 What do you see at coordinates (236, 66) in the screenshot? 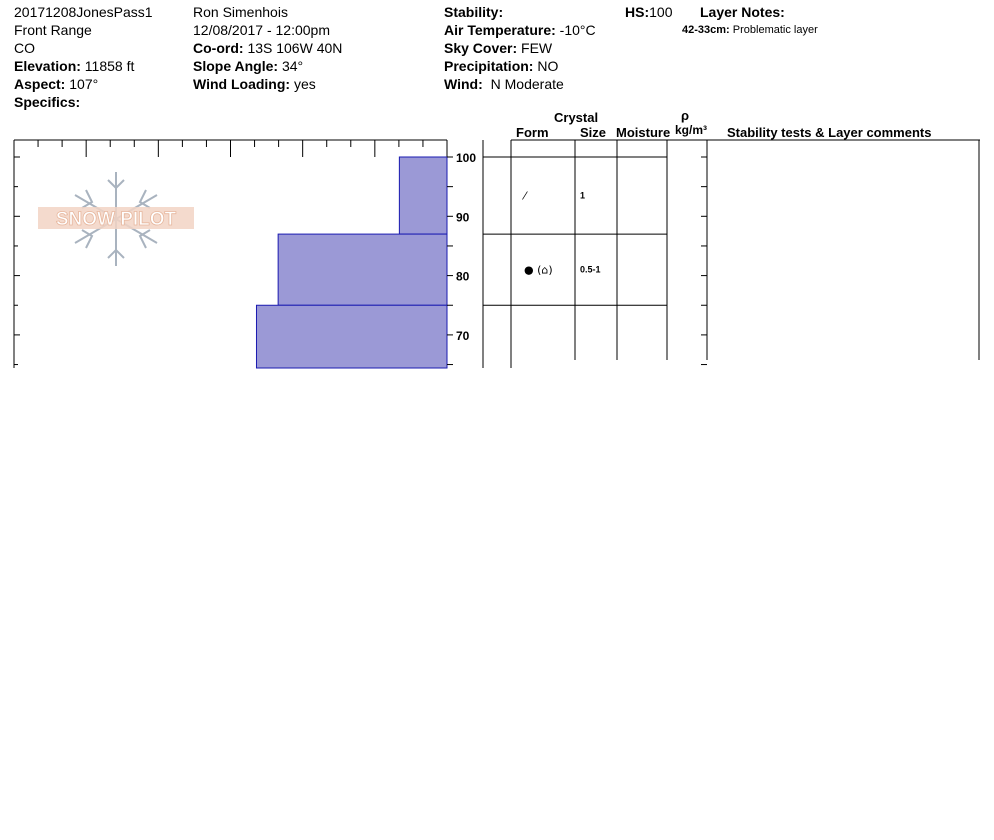
I see `slope-label: Slope Angle:` at bounding box center [236, 66].